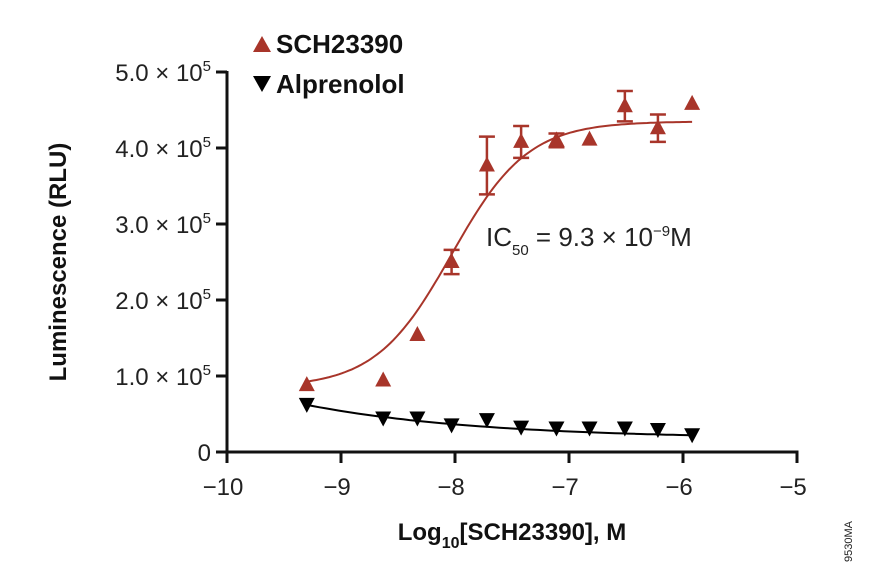 Image resolution: width=875 pixels, height=579 pixels. Describe the element at coordinates (336, 487) in the screenshot. I see `x-tick-label: −9` at that location.